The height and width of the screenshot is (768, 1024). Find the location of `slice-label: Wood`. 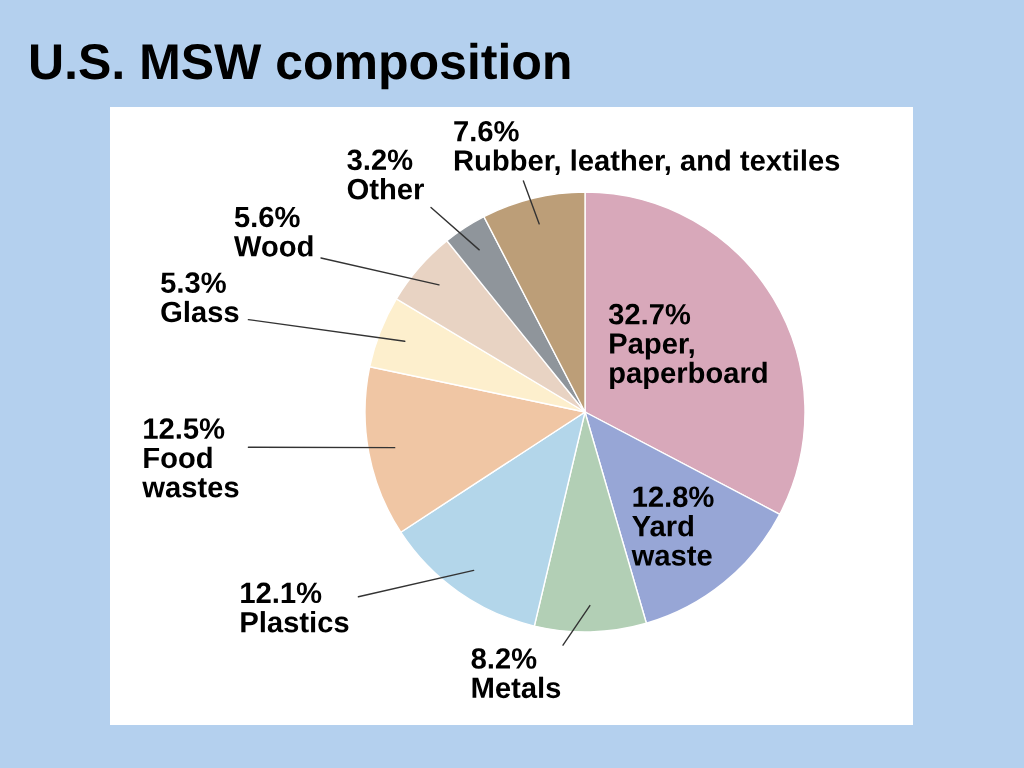

slice-label: Wood is located at coordinates (273, 246).